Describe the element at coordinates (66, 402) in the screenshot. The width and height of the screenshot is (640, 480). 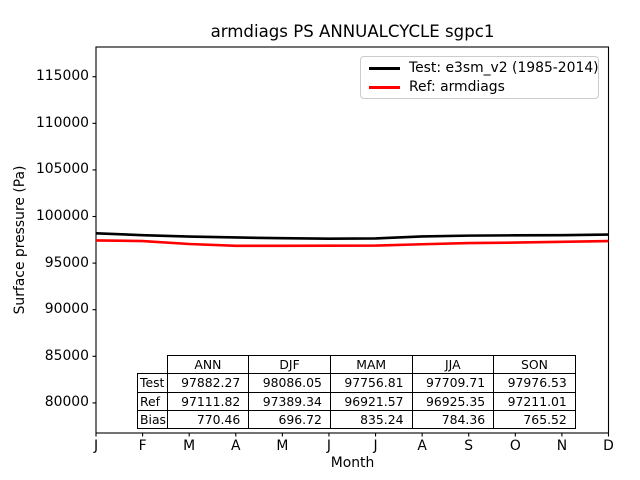
I see `y-tick-label: 80000` at that location.